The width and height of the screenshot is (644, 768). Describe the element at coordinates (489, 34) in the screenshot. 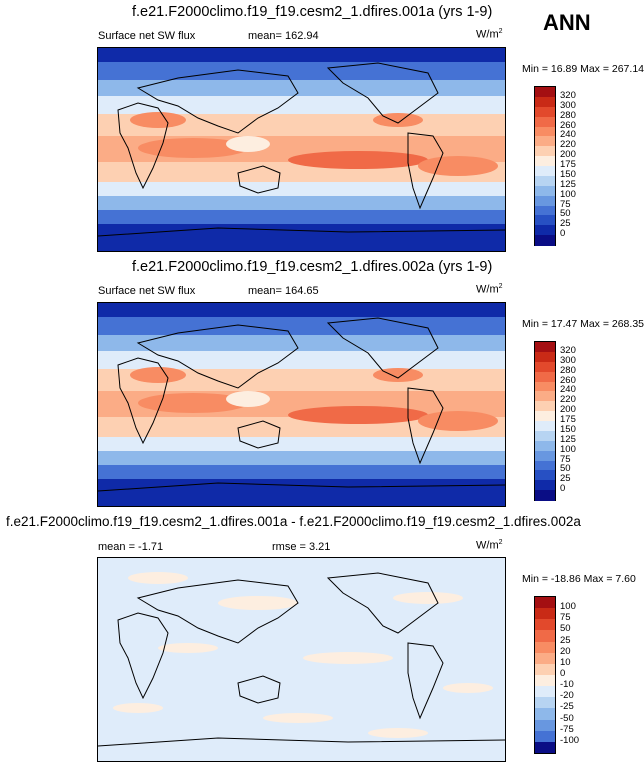

I see `panel1-units: W/m2` at that location.